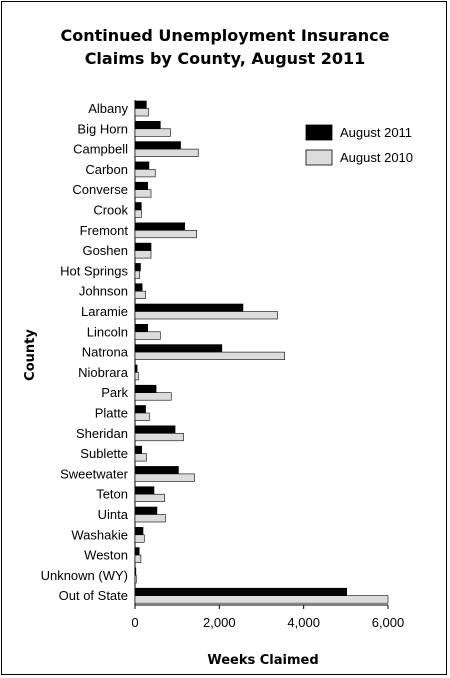  What do you see at coordinates (113, 514) in the screenshot?
I see `category-label: Uinta` at bounding box center [113, 514].